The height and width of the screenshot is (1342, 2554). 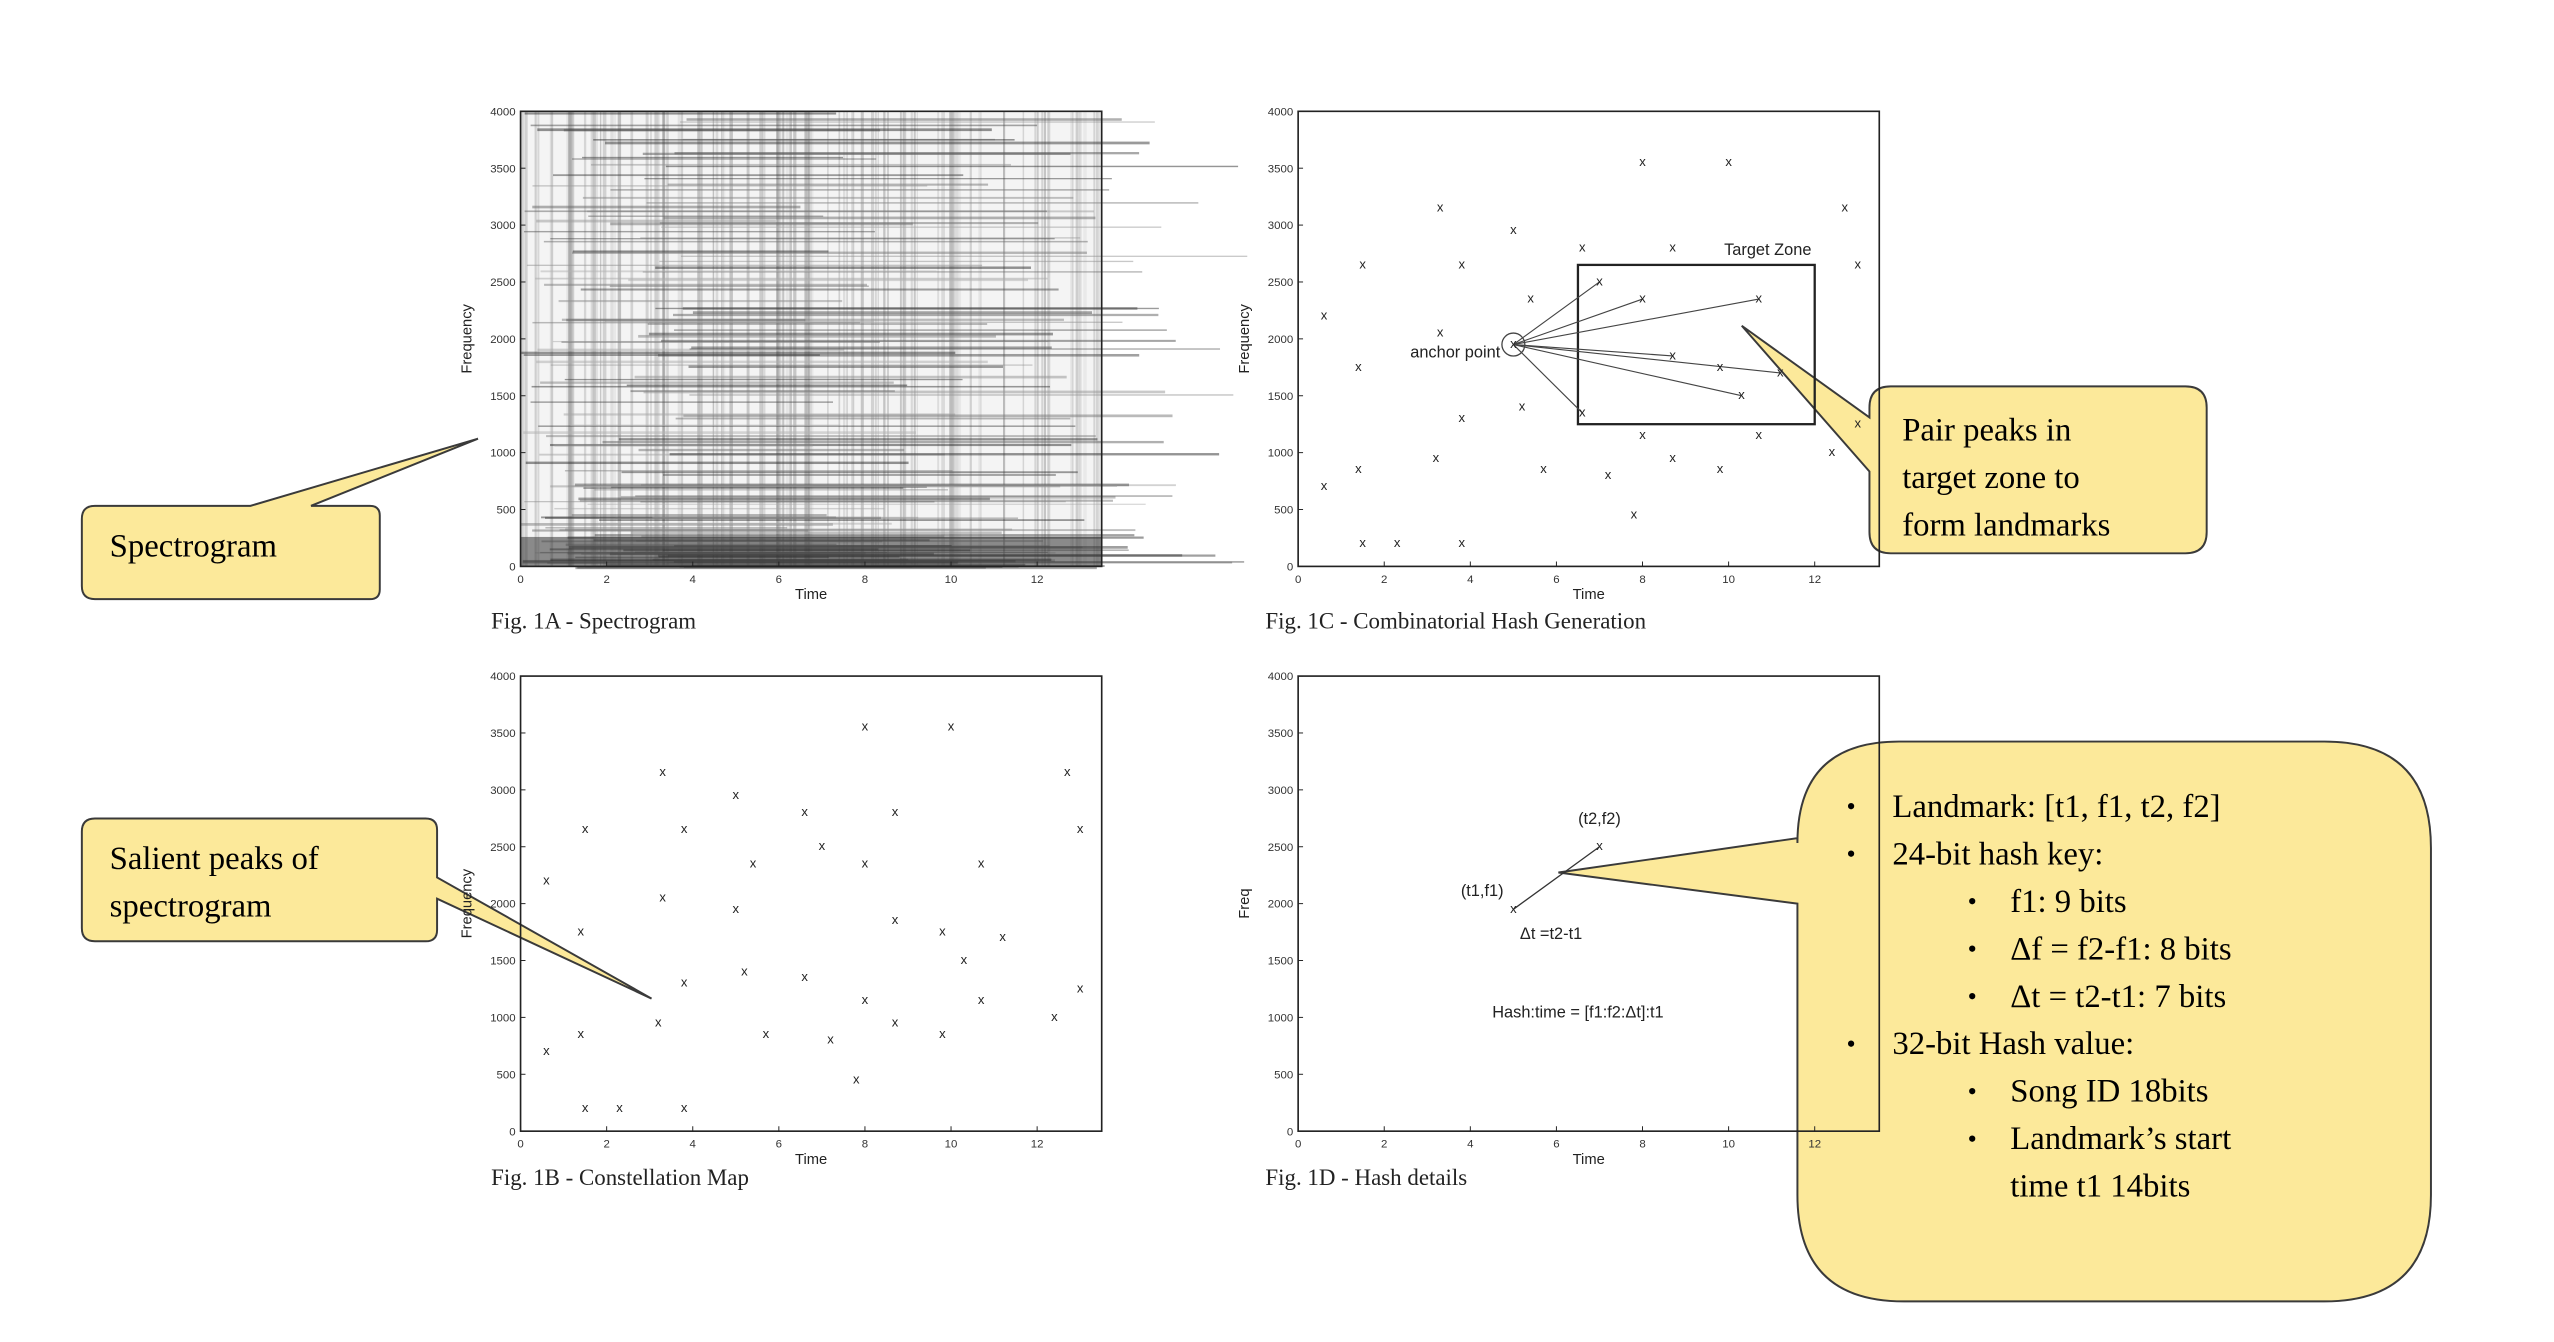 I want to click on x-tick-label: 8, so click(x=865, y=580).